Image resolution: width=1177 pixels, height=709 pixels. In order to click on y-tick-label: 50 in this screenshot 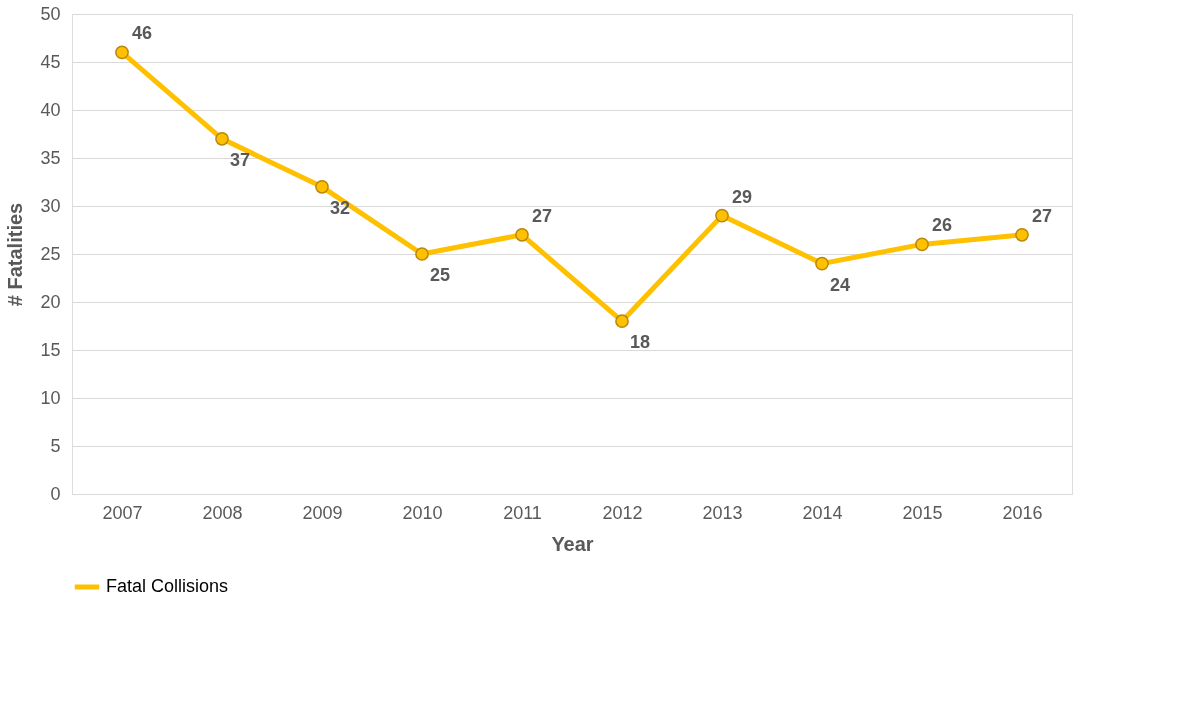, I will do `click(50, 13)`.